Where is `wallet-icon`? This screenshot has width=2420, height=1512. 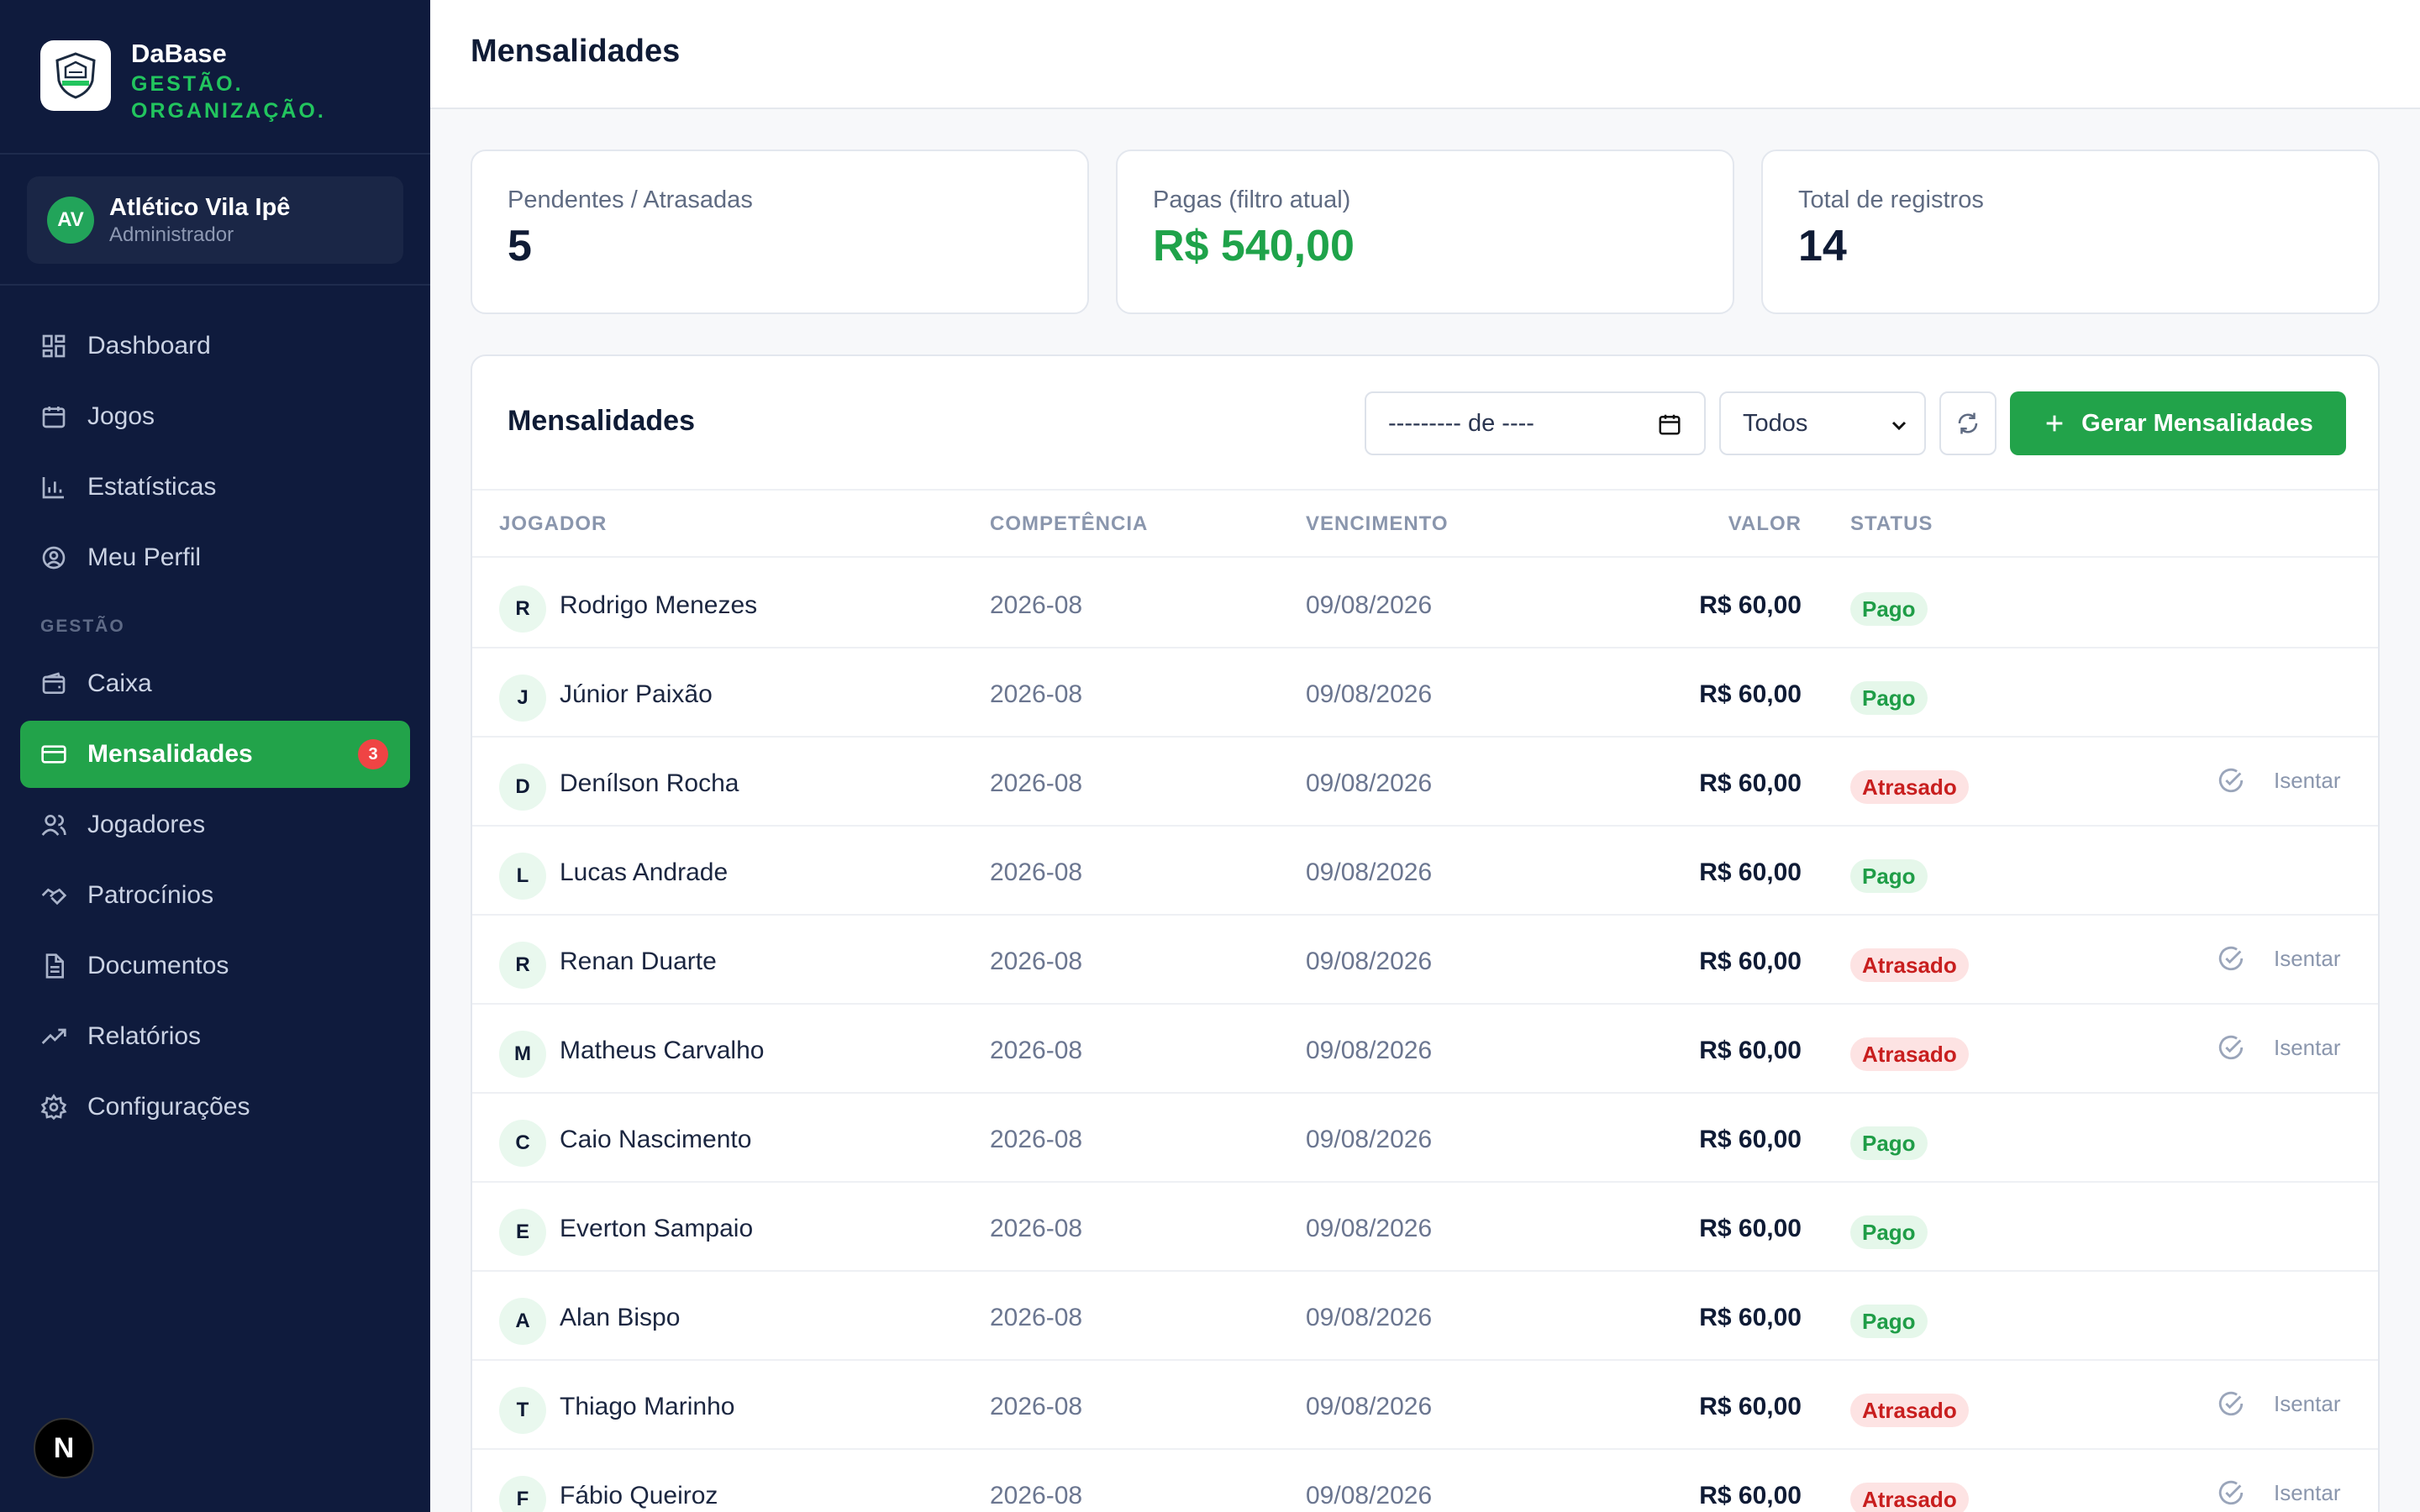
wallet-icon is located at coordinates (54, 683).